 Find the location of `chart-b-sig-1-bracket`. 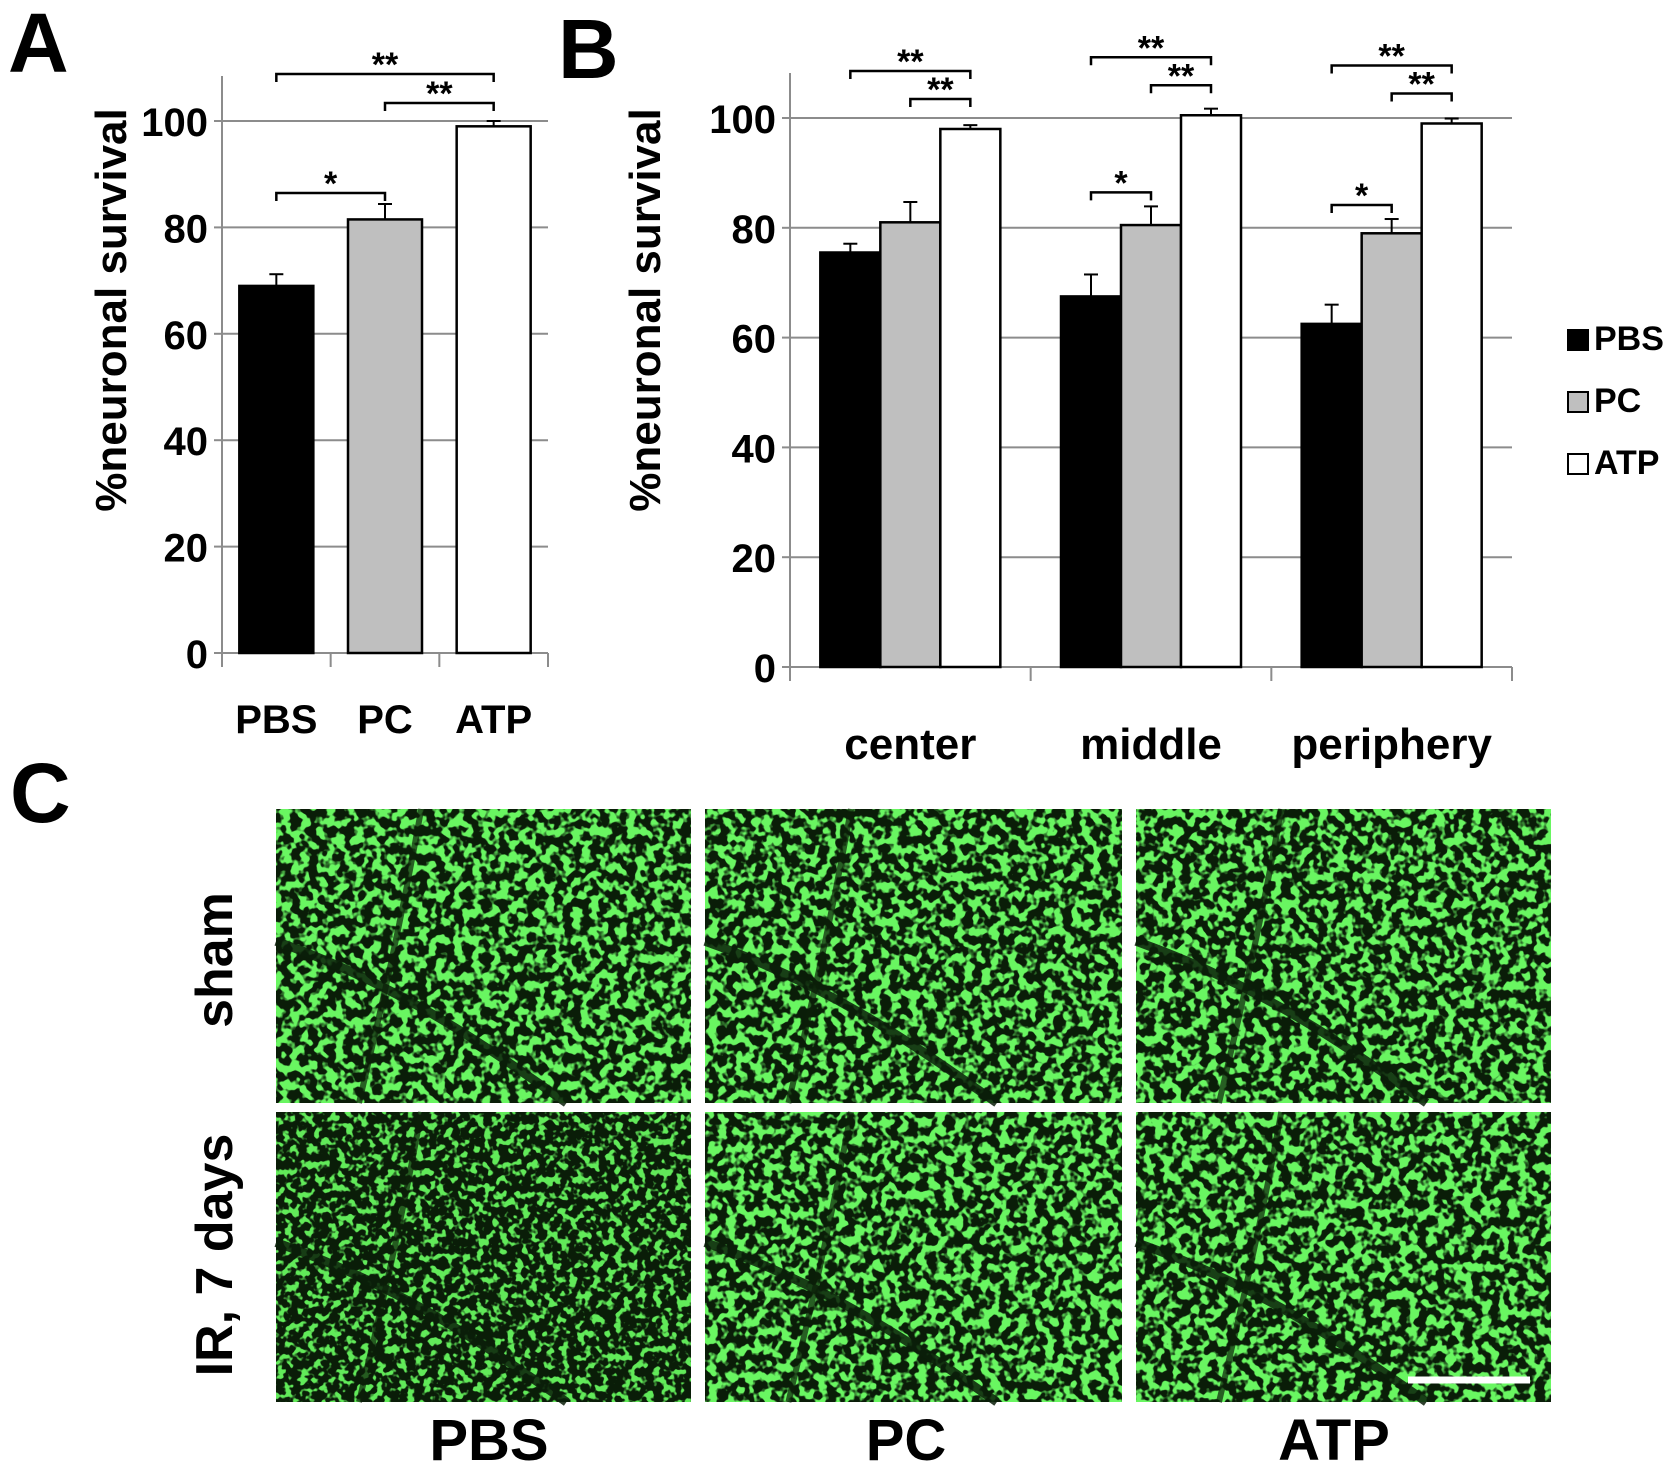

chart-b-sig-1-bracket is located at coordinates (940, 102).